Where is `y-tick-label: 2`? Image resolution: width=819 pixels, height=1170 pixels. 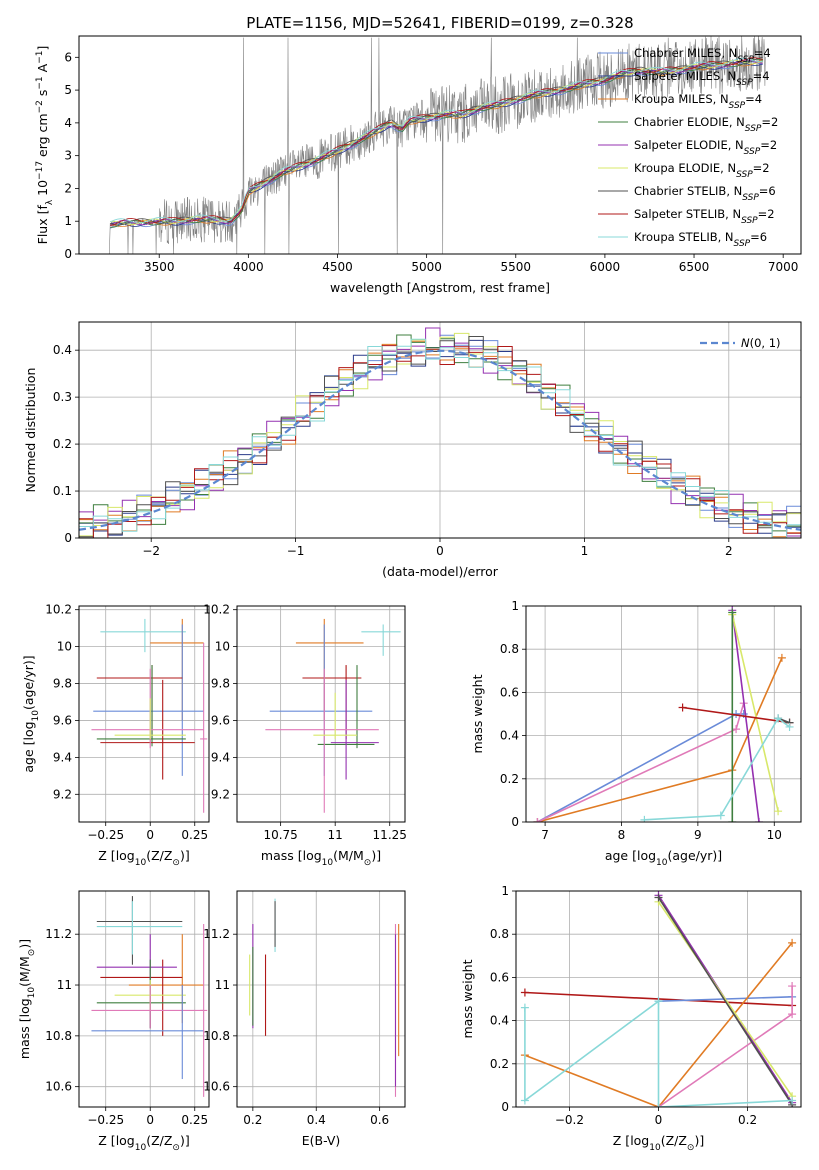 y-tick-label: 2 is located at coordinates (68, 188).